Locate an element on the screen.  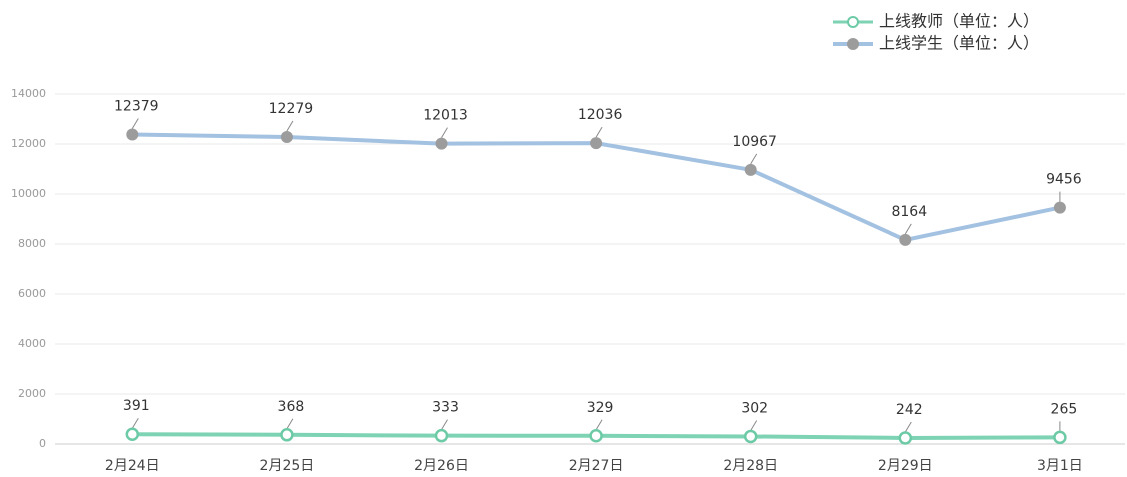
data-label: 12036 is located at coordinates (600, 115).